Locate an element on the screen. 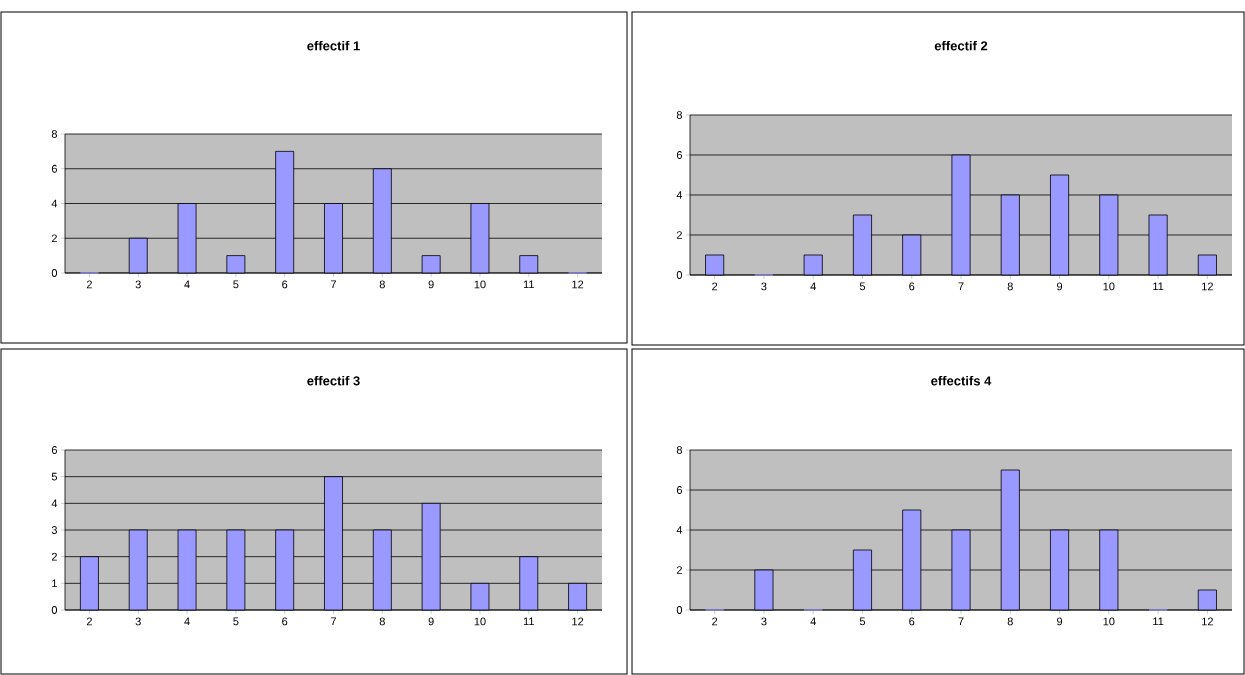  chart-title: effectif 1 is located at coordinates (333, 45).